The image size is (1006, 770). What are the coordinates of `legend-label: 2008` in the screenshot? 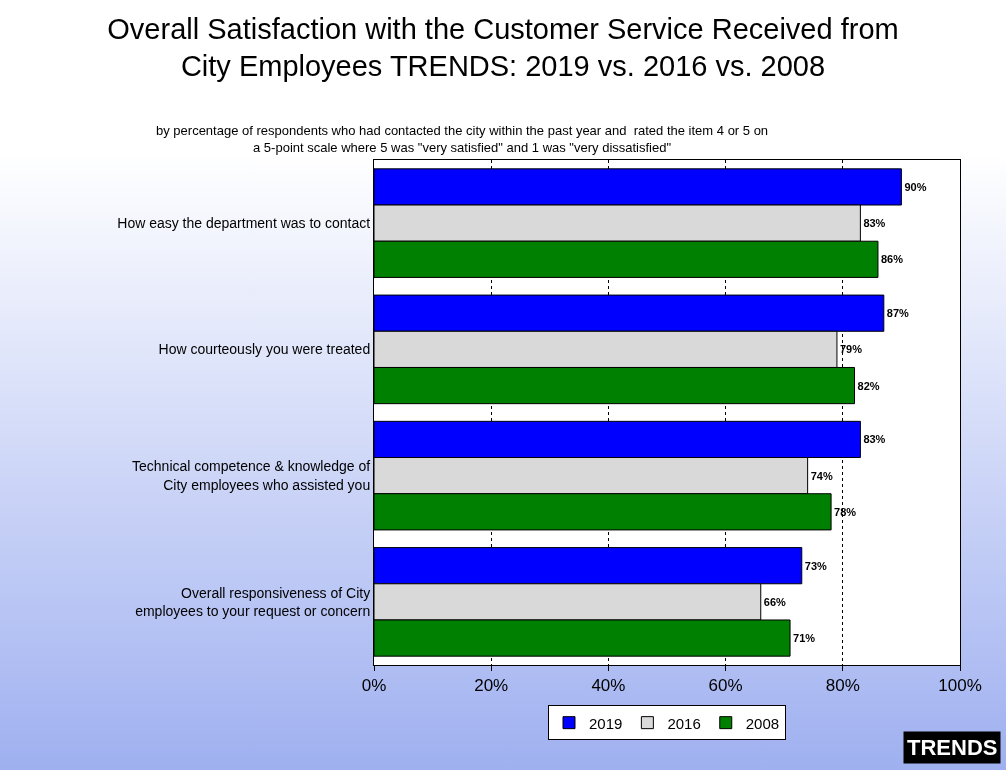 It's located at (762, 723).